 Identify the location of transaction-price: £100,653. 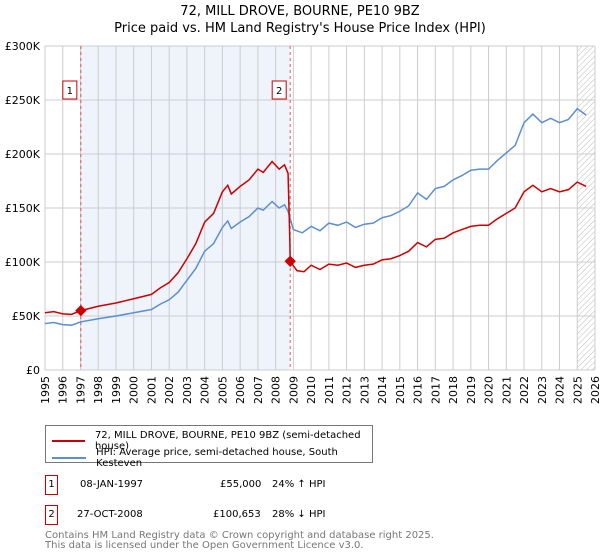
(237, 514).